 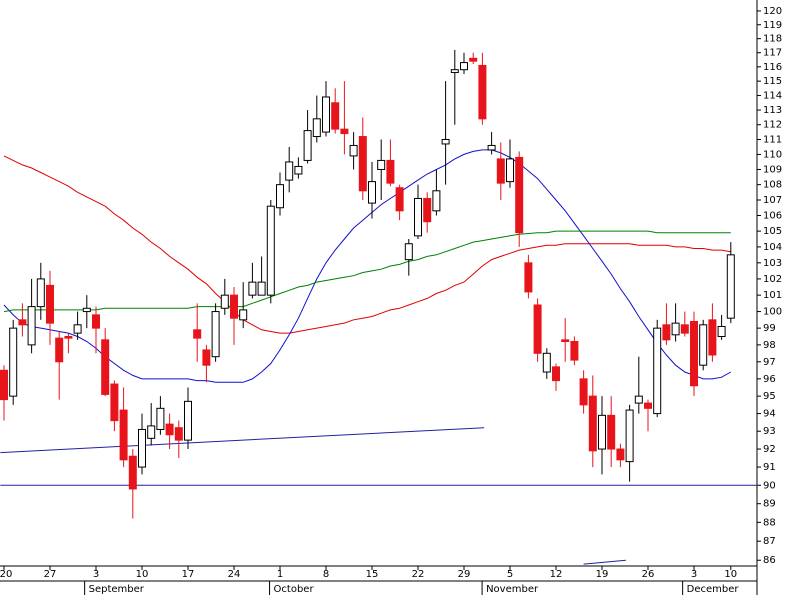 I want to click on y-tick-label: 104, so click(x=772, y=247).